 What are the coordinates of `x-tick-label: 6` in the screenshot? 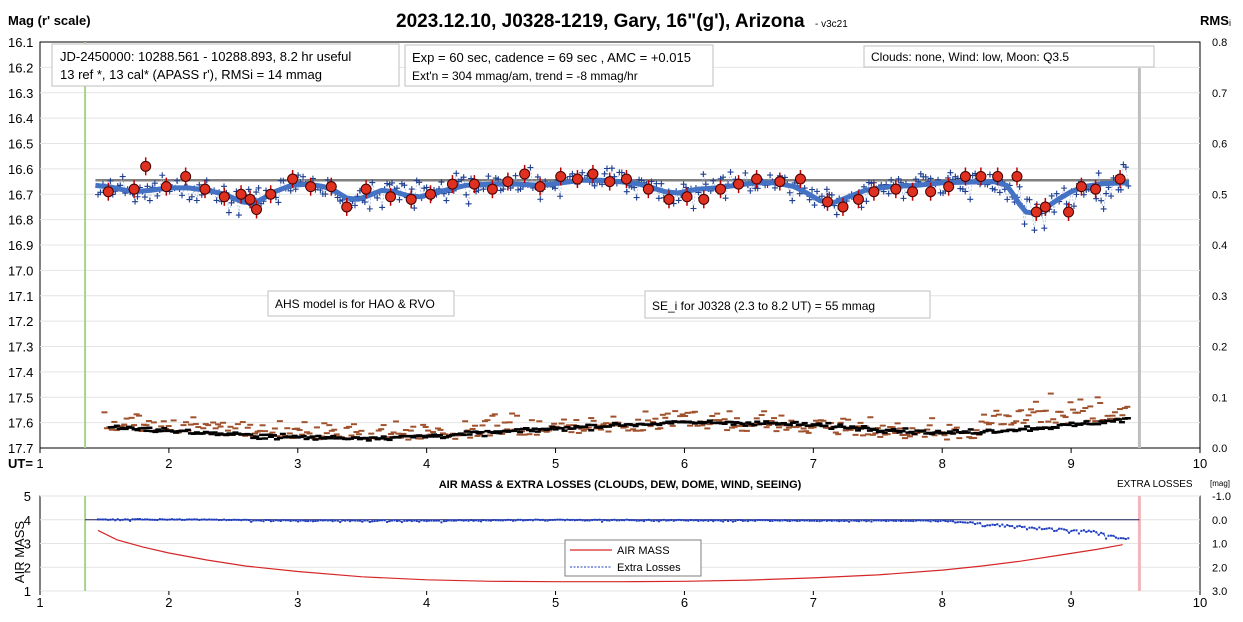 It's located at (684, 463).